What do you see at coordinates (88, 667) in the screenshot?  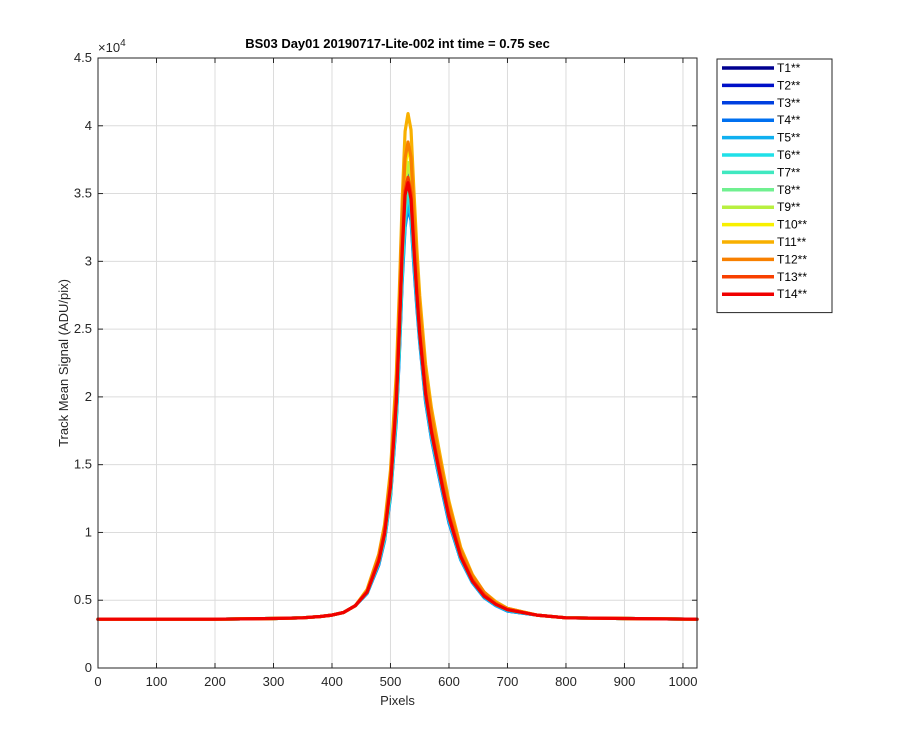 I see `y-tick-label: 0` at bounding box center [88, 667].